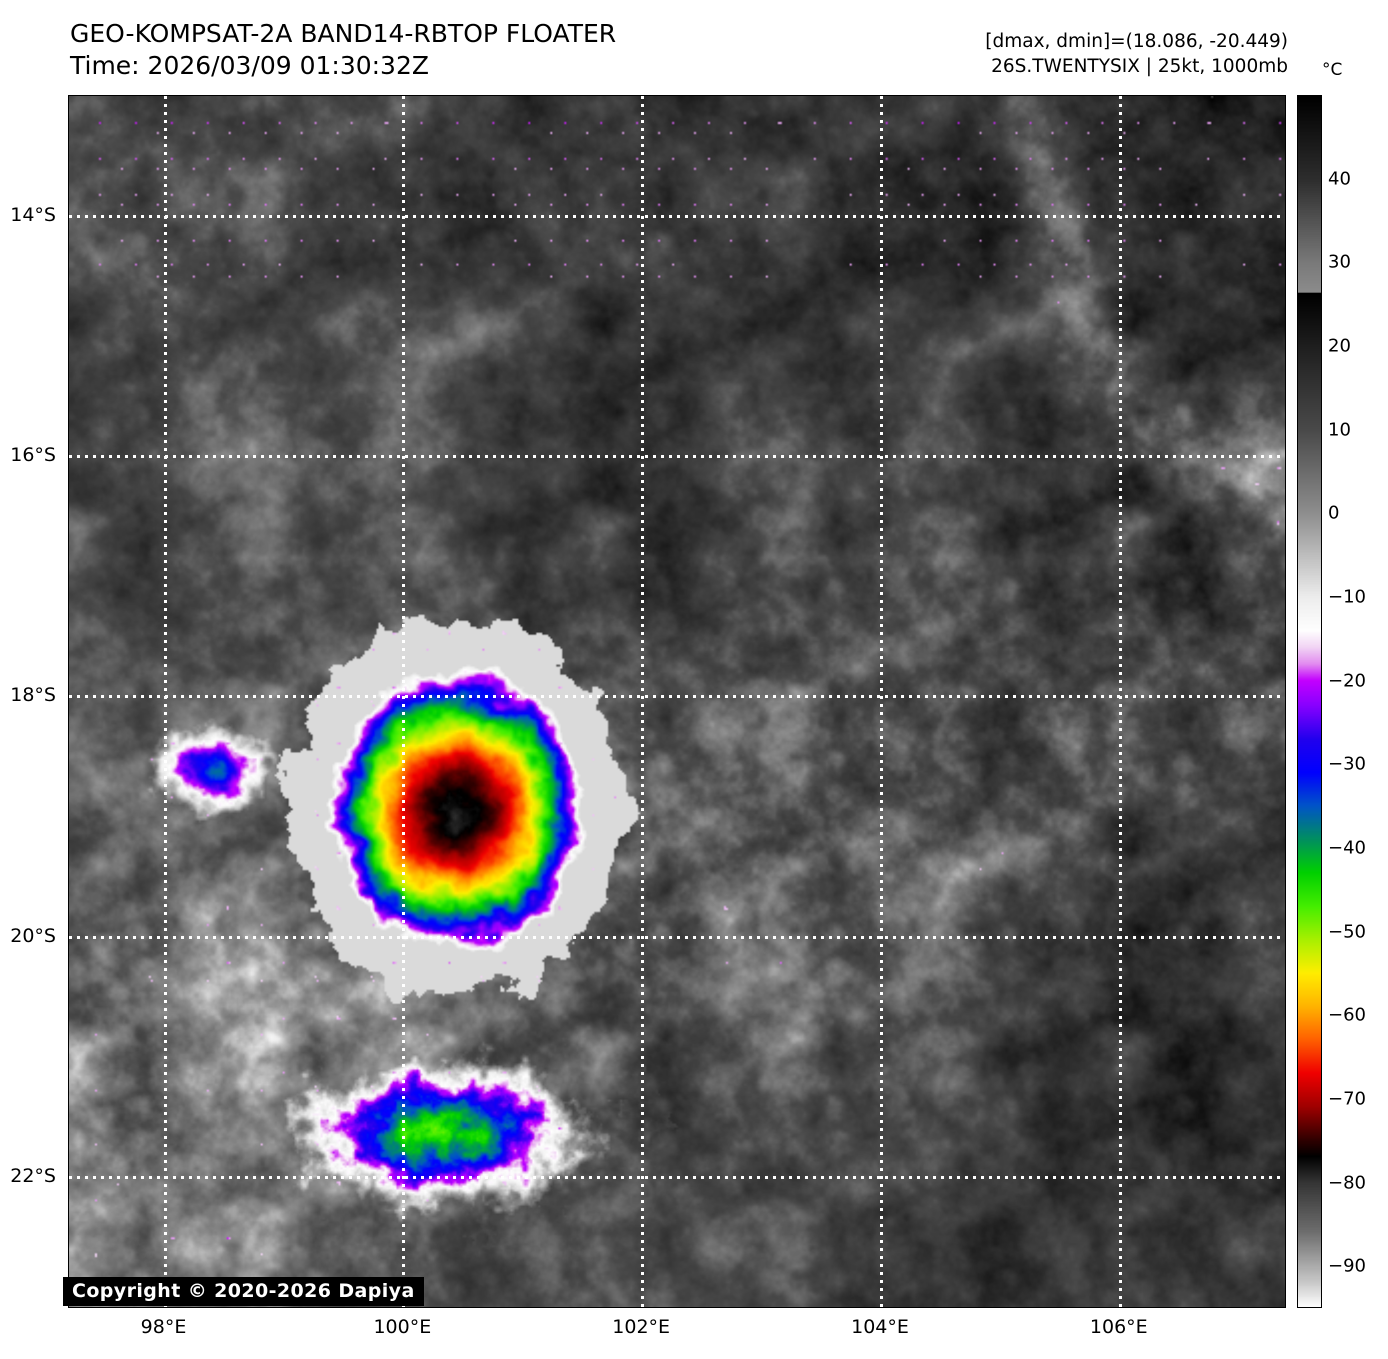 This screenshot has height=1359, width=1388. What do you see at coordinates (33, 695) in the screenshot?
I see `latitude-tick-label: 18°S` at bounding box center [33, 695].